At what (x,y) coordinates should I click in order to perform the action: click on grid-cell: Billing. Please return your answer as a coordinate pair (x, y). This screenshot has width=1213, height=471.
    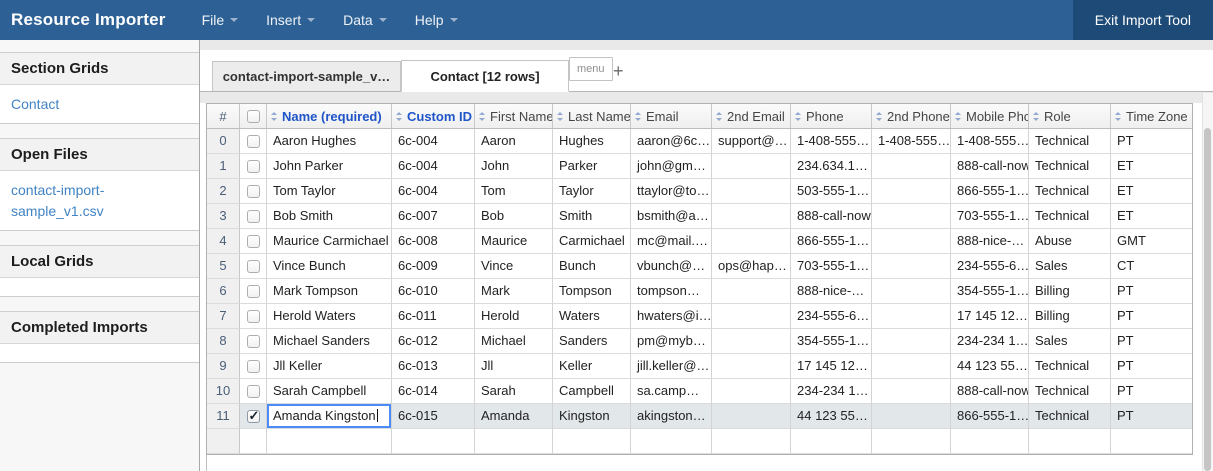
    Looking at the image, I should click on (1070, 291).